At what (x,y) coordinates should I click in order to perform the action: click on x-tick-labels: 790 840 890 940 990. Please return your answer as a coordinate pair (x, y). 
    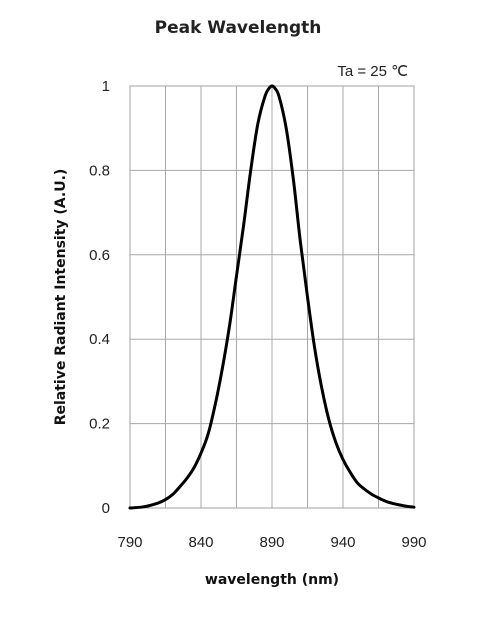
    Looking at the image, I should click on (271, 542).